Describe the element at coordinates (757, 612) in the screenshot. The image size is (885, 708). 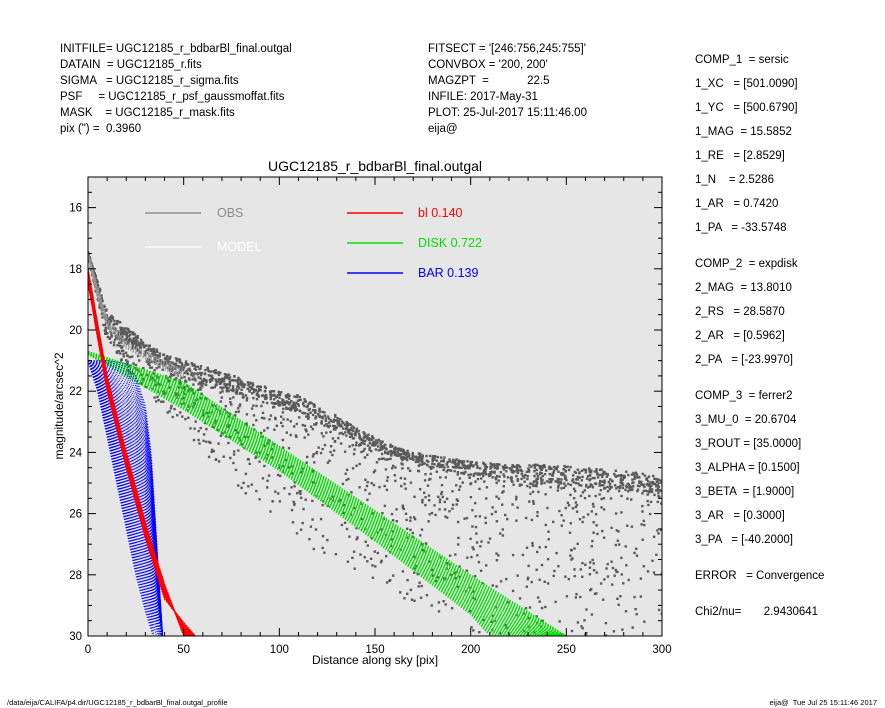
I see `fit-parameter-line: Chi2/nu= 2.9430641` at that location.